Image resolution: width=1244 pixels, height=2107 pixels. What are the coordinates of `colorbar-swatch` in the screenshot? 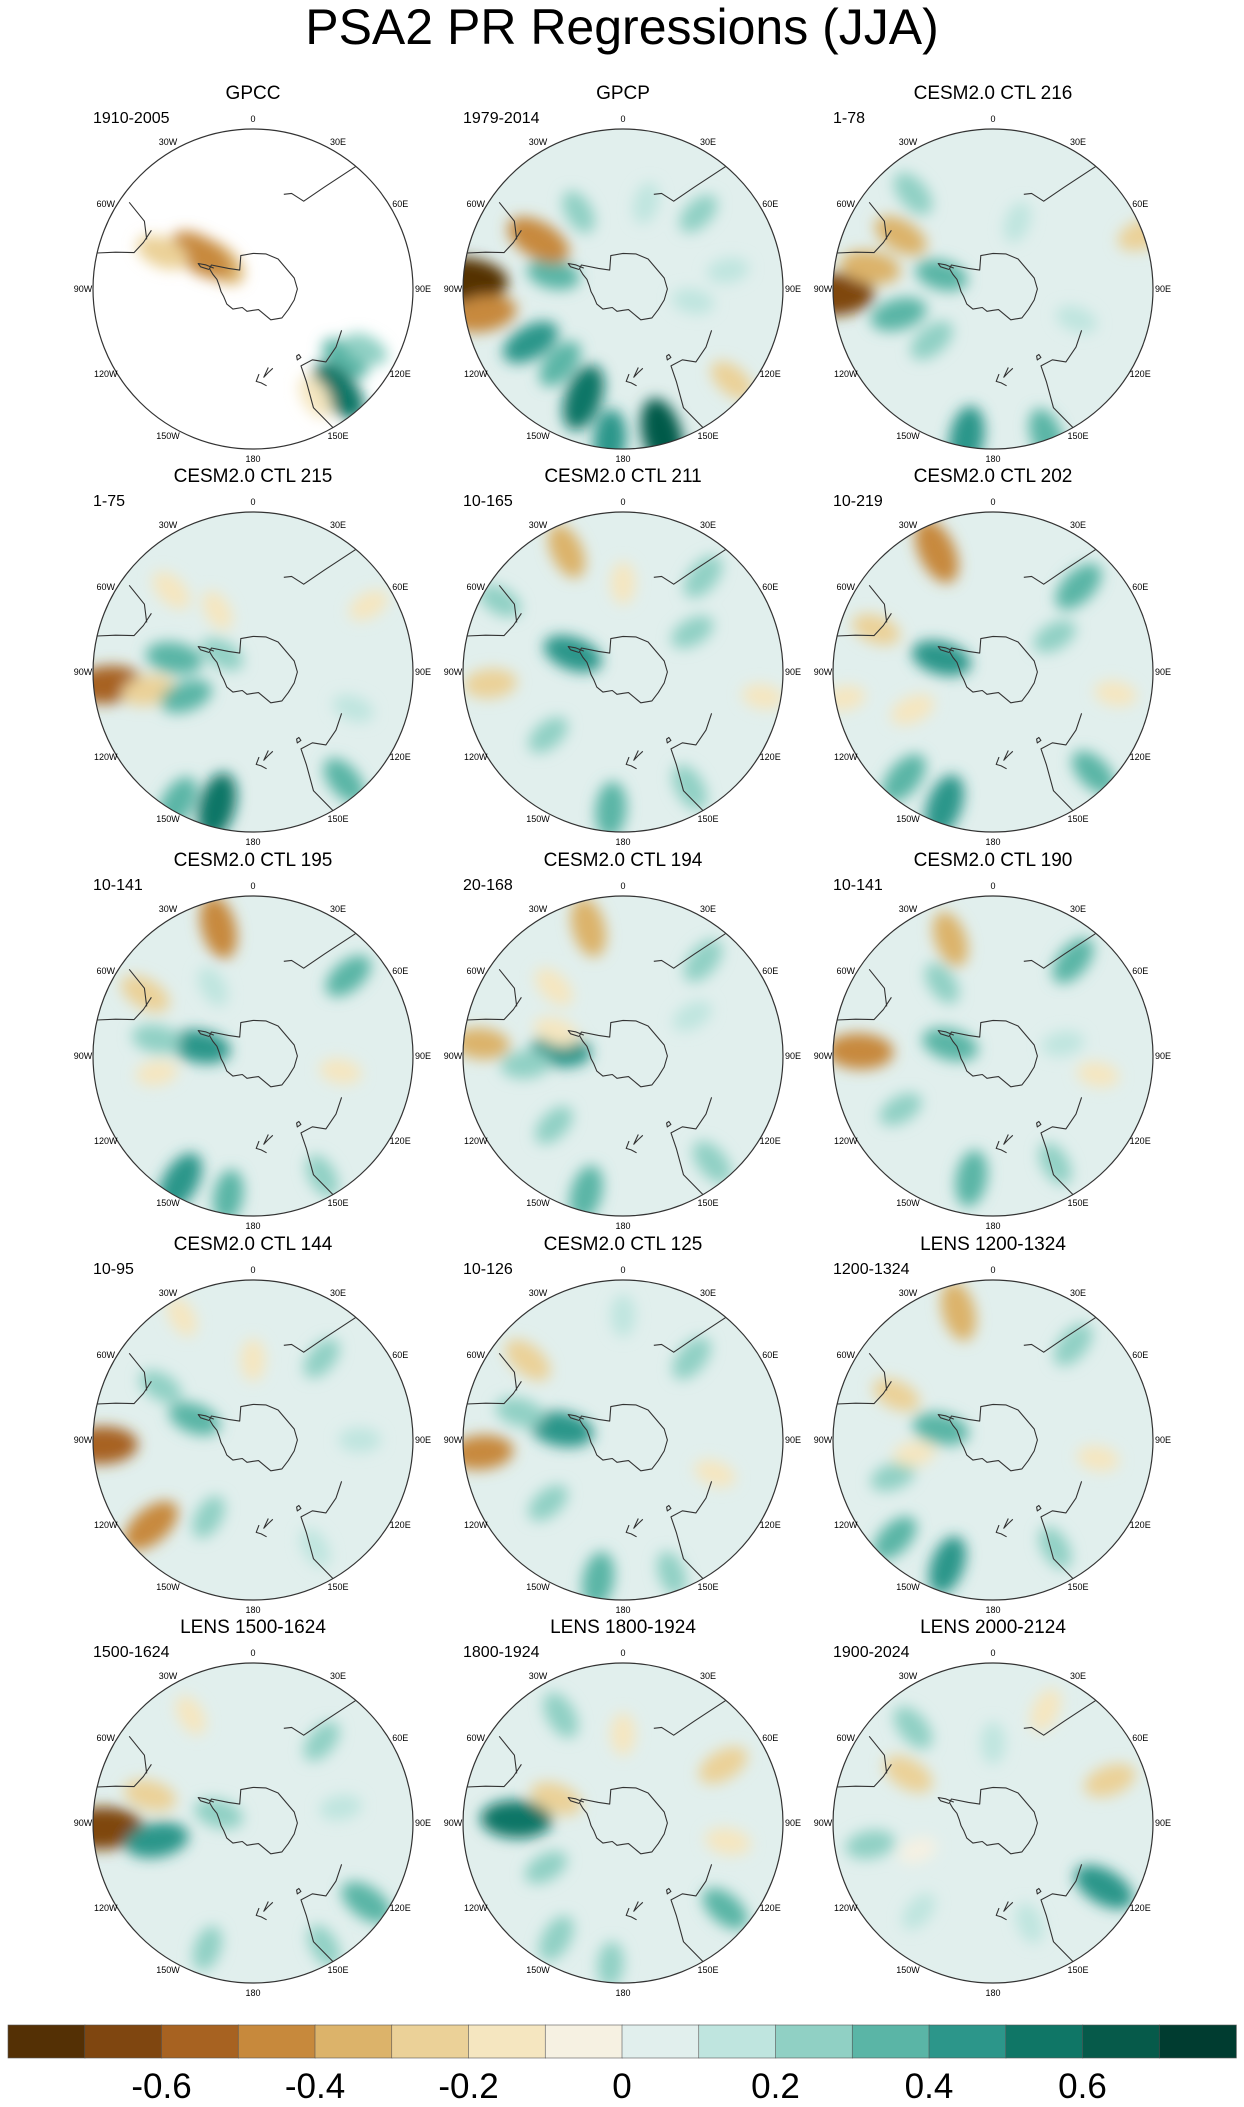 It's located at (1121, 2041).